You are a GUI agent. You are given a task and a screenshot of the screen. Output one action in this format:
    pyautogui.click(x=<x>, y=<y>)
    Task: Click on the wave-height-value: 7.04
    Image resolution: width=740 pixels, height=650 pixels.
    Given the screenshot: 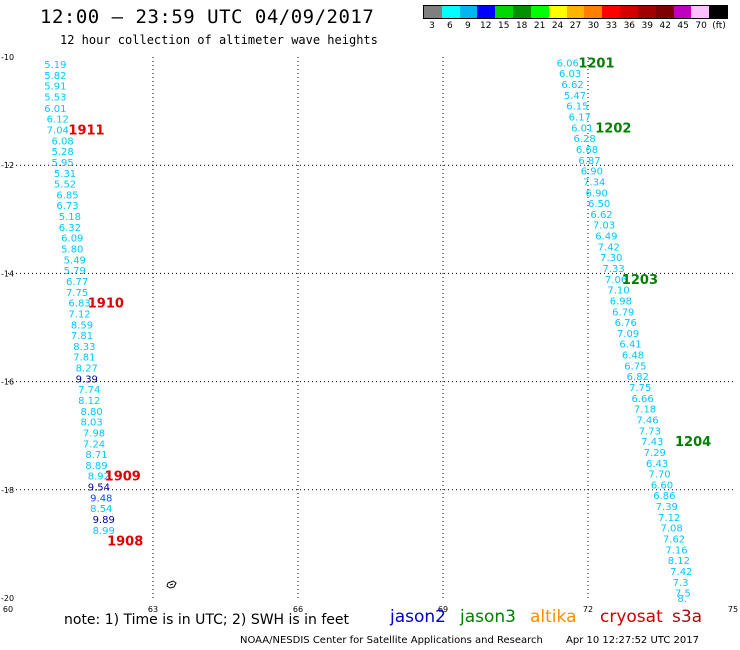 What is the action you would take?
    pyautogui.click(x=58, y=130)
    